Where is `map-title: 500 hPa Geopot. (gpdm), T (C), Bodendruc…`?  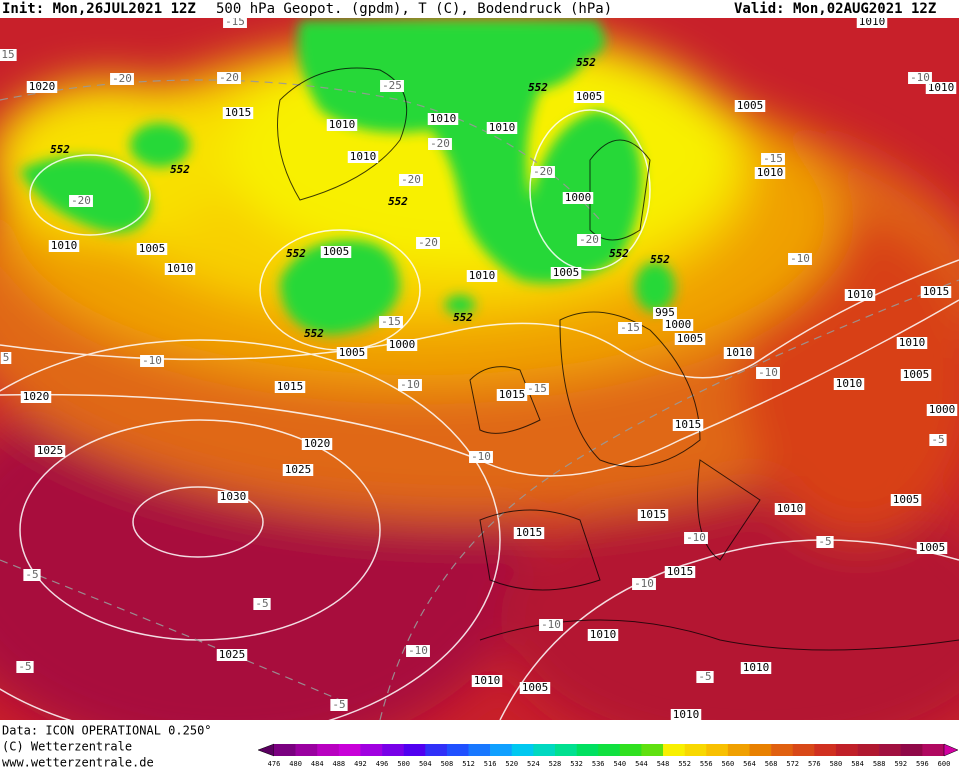 map-title: 500 hPa Geopot. (gpdm), T (C), Bodendruc… is located at coordinates (414, 9).